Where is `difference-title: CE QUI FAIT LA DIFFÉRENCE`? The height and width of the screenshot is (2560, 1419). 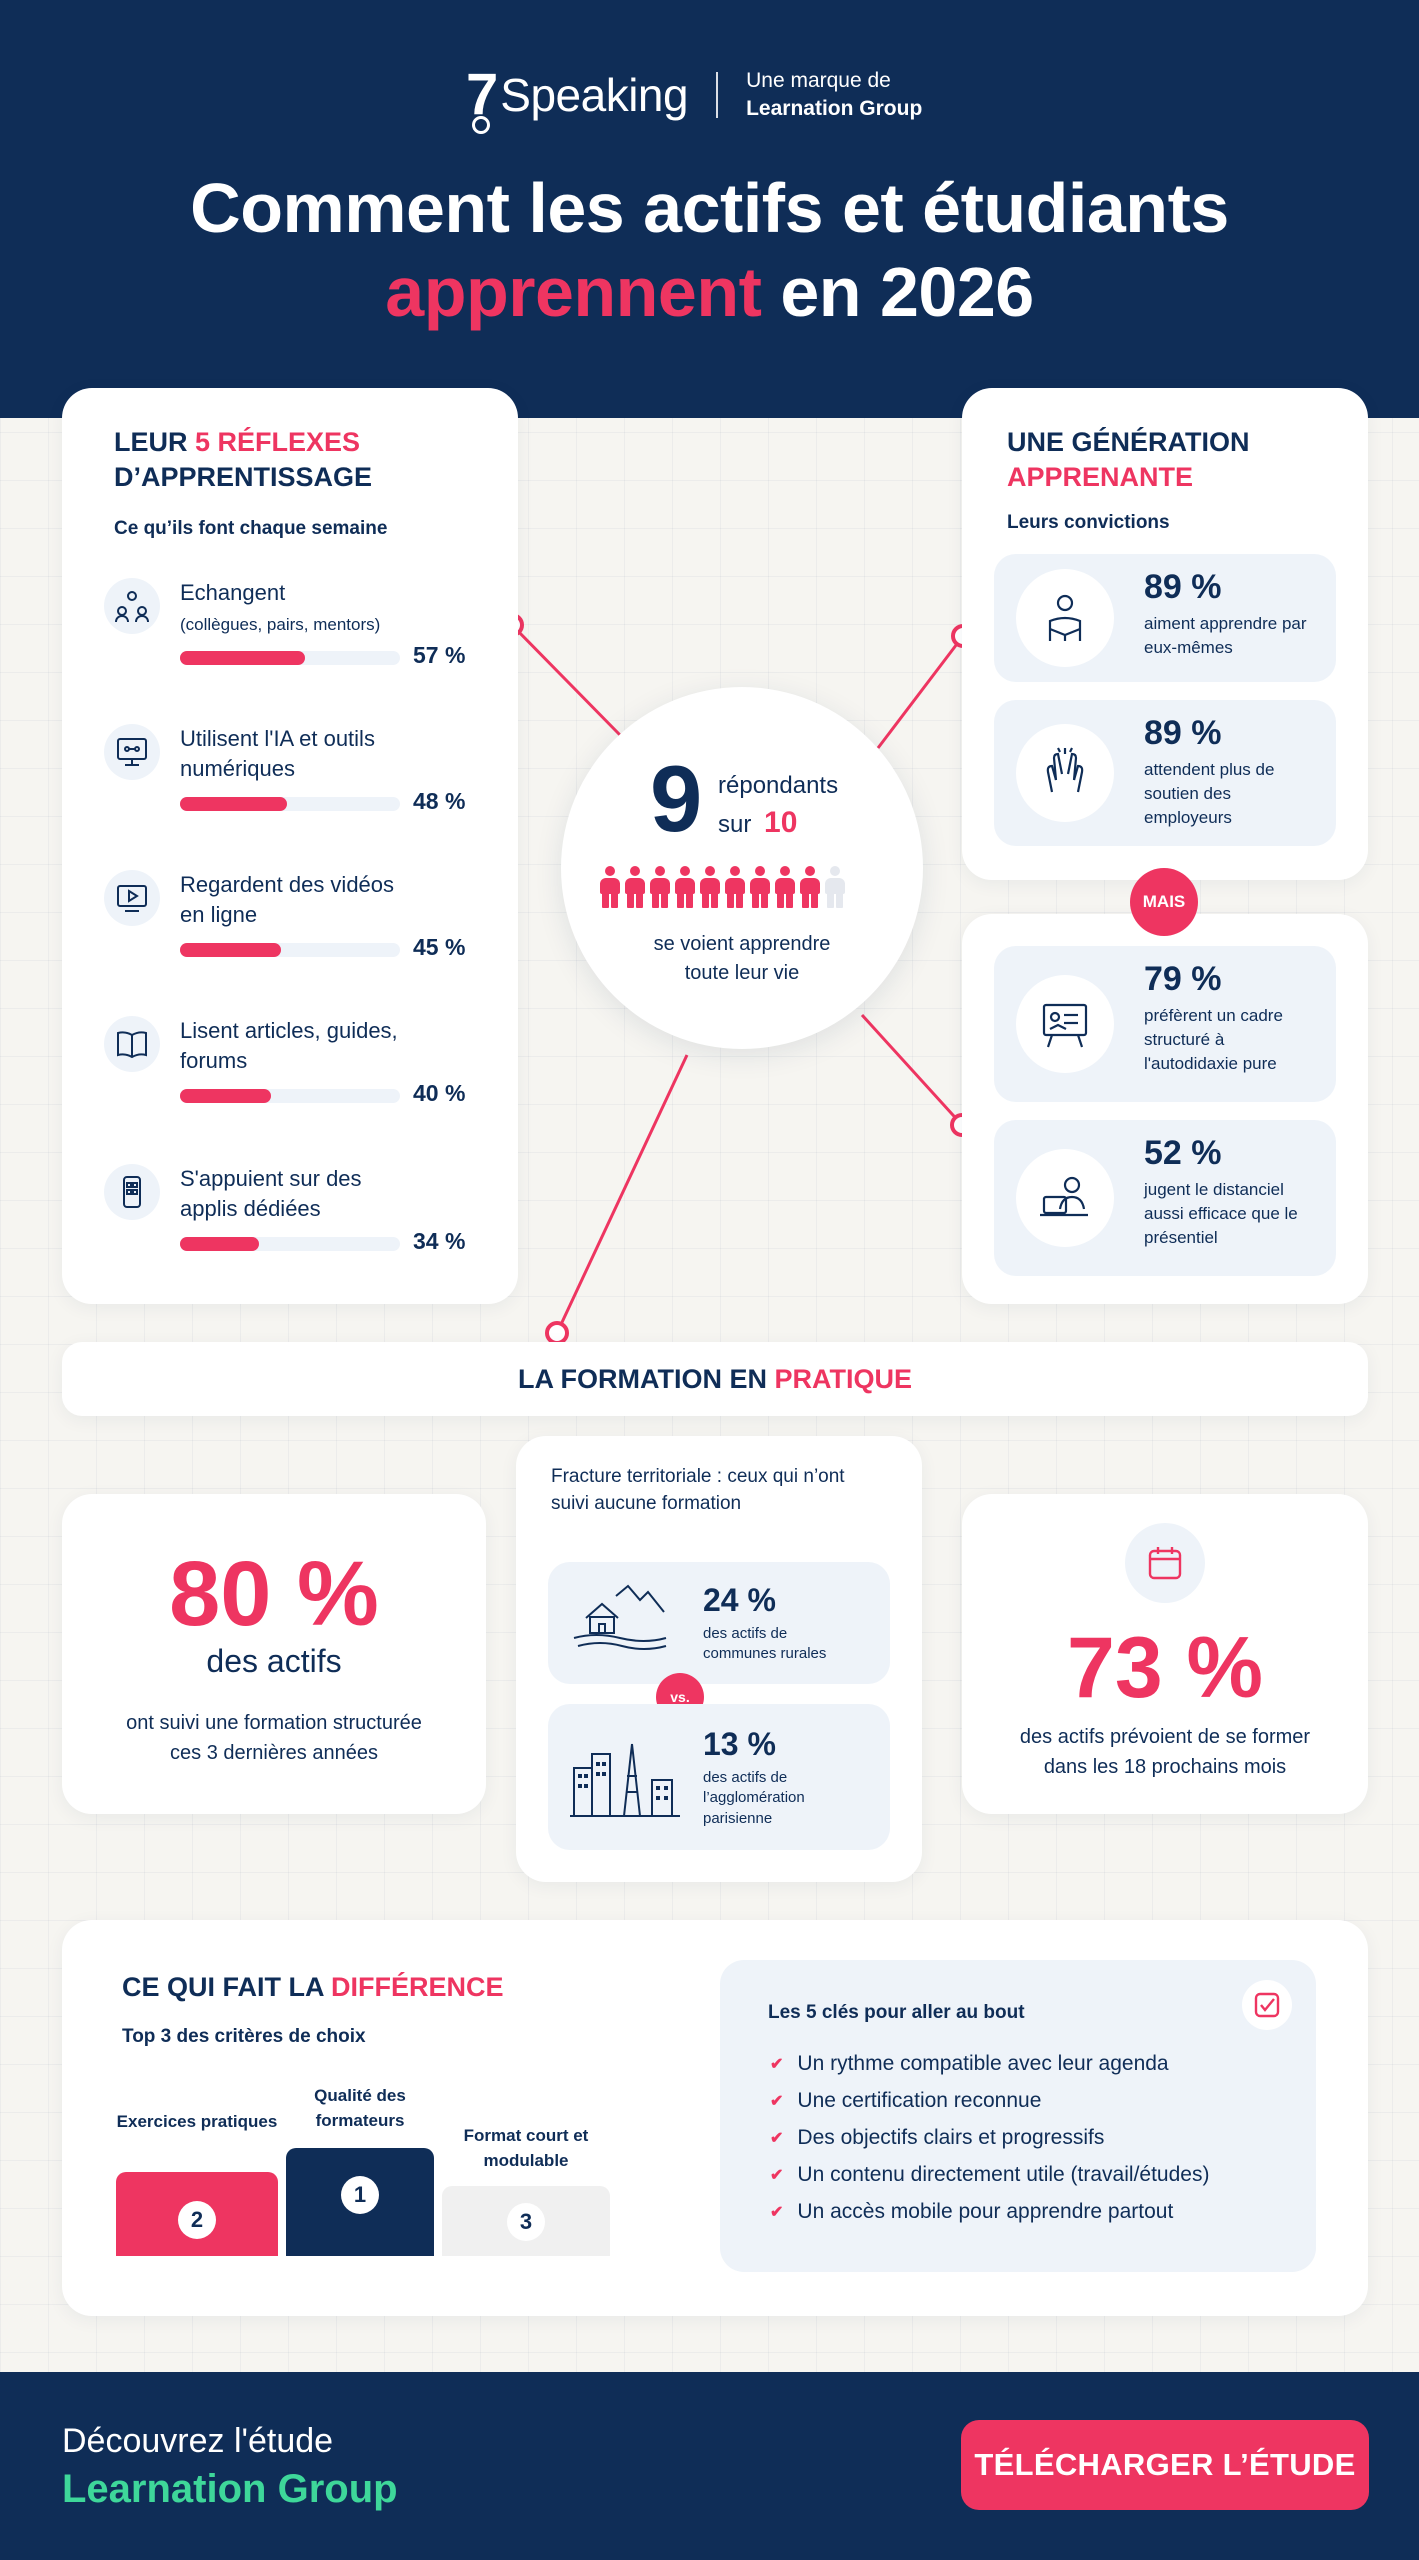
difference-title: CE QUI FAIT LA DIFFÉRENCE is located at coordinates (313, 1987).